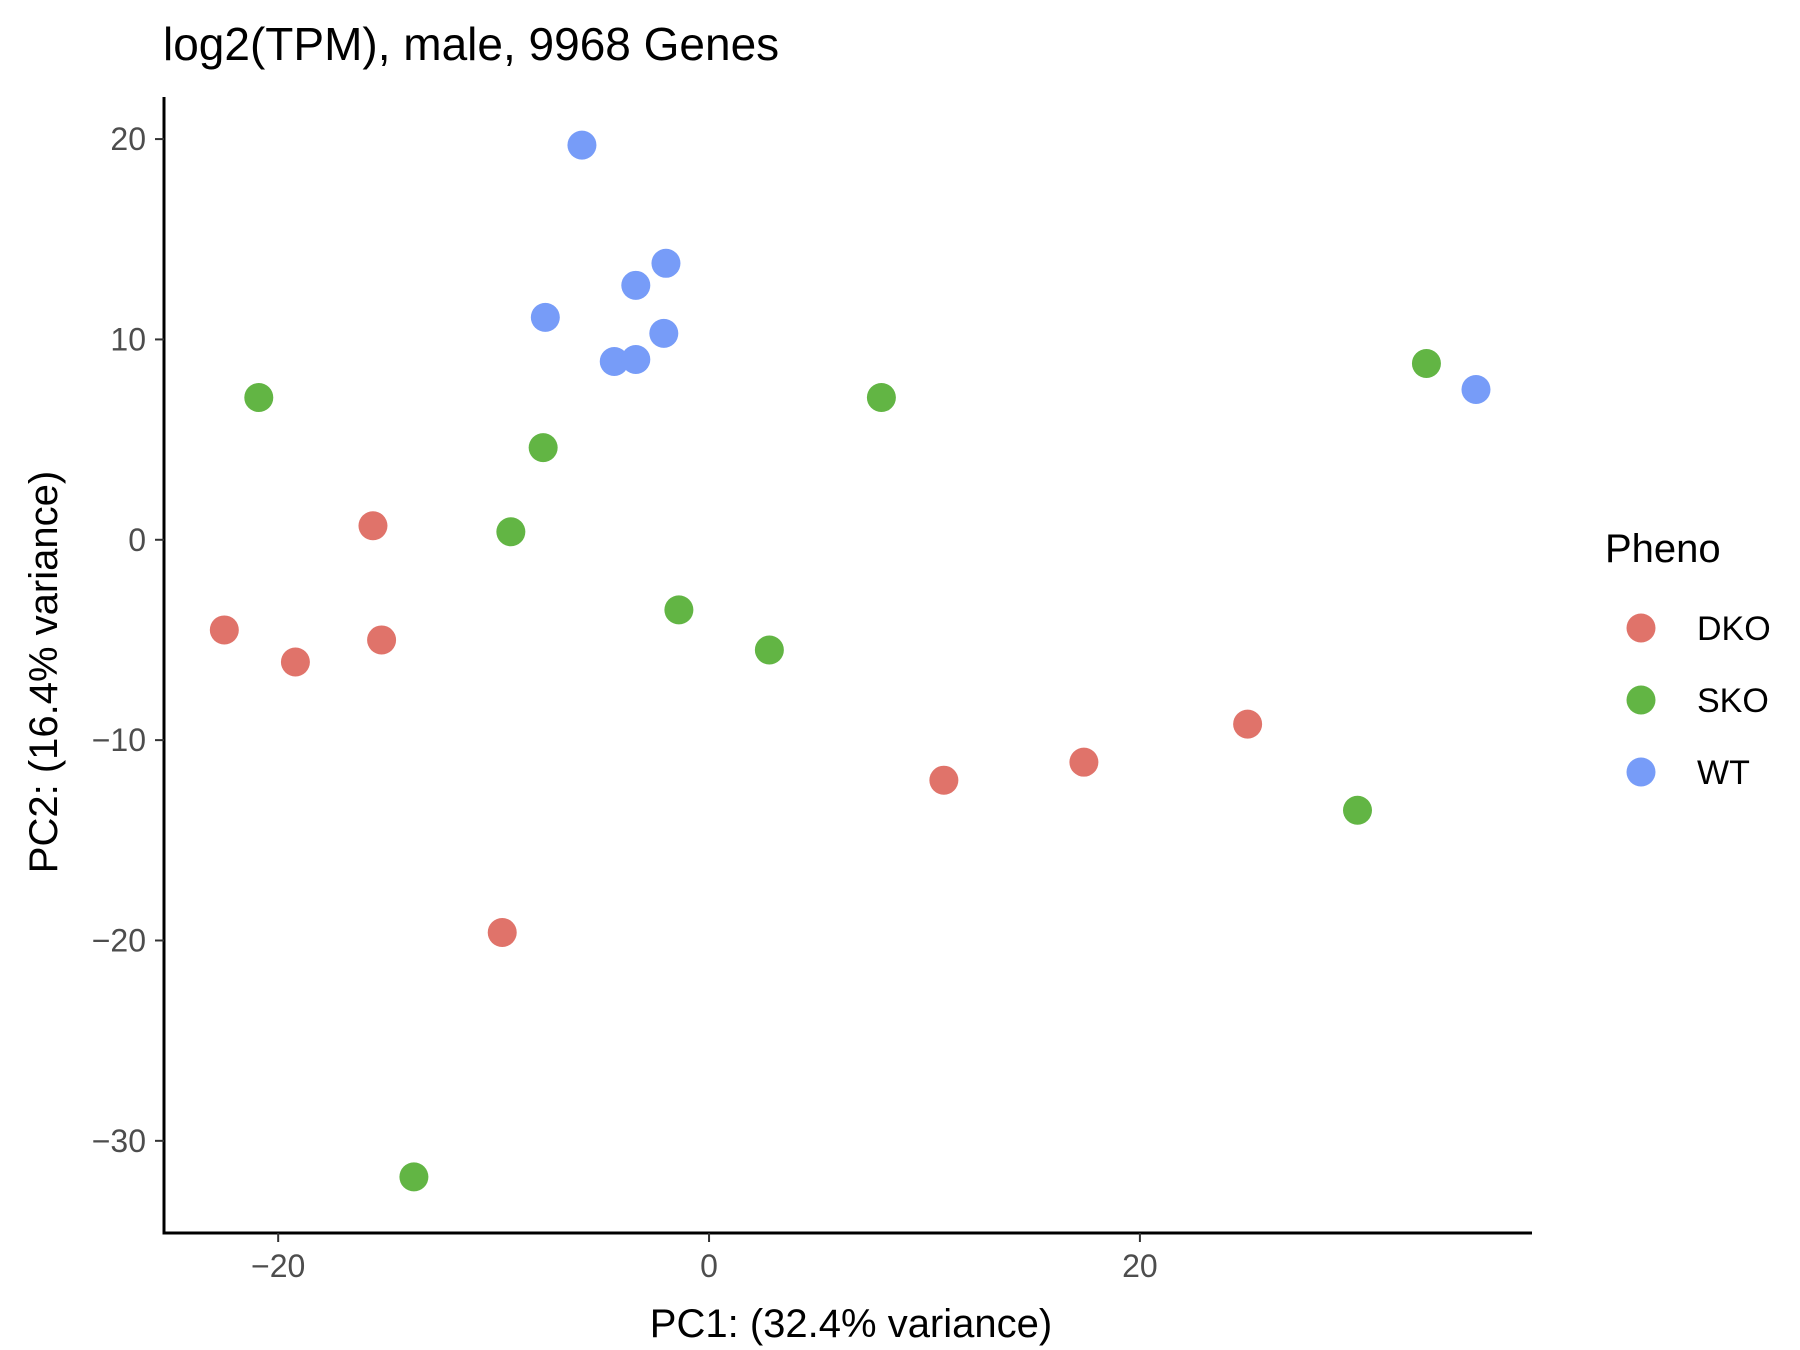  I want to click on legend-label-wt: WT, so click(1723, 773).